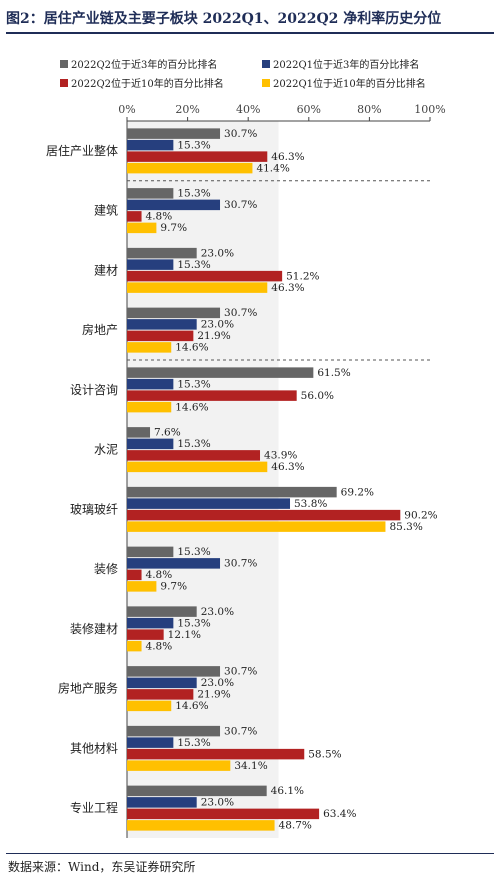  Describe the element at coordinates (102, 867) in the screenshot. I see `source-note: 数据来源：Wind，东吴证券研究所` at that location.